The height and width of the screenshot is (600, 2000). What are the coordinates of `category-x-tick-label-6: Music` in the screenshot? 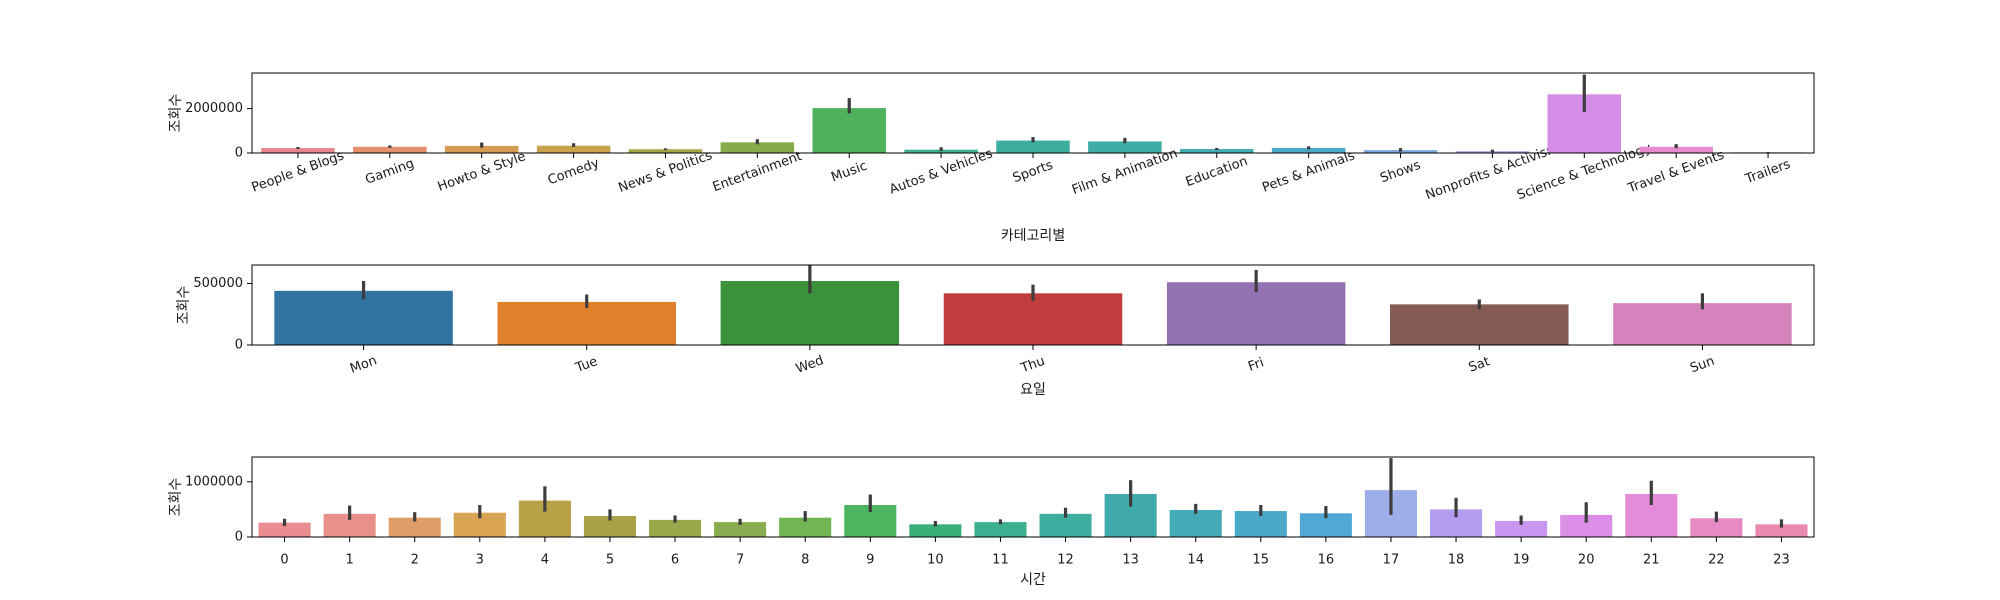 It's located at (849, 172).